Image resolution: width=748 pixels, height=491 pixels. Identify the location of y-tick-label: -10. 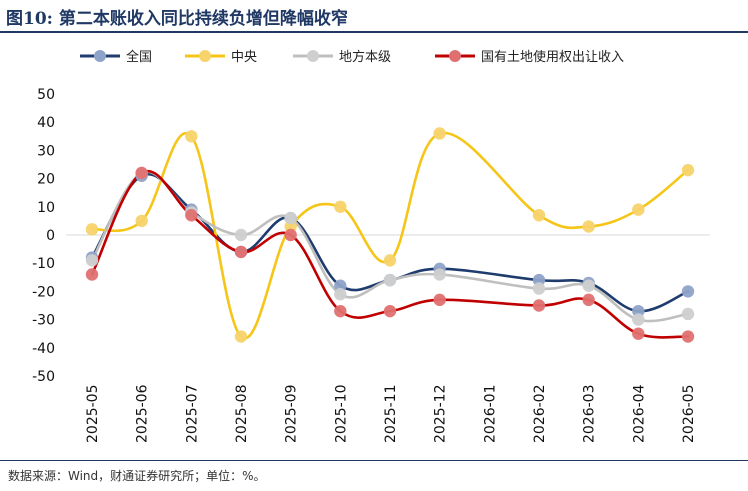
(43, 264).